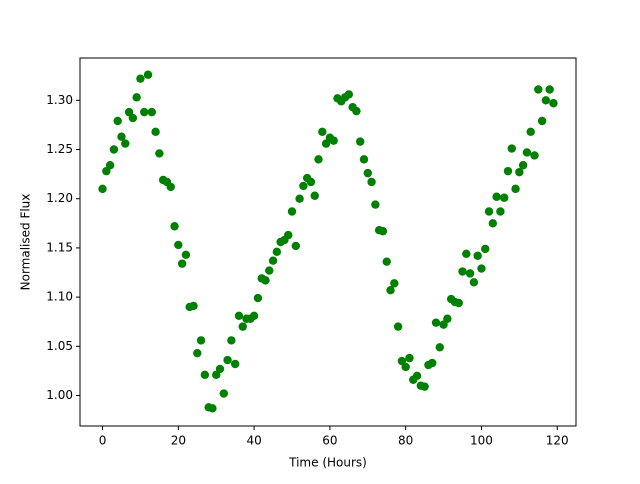 The height and width of the screenshot is (484, 640). What do you see at coordinates (103, 441) in the screenshot?
I see `x-tick-label: 0` at bounding box center [103, 441].